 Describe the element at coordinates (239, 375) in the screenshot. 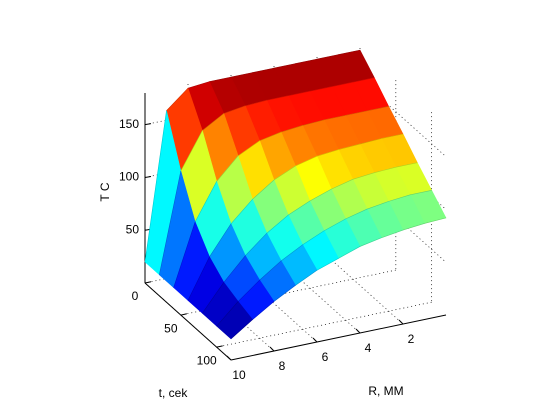

I see `x-tick-label: 10` at that location.